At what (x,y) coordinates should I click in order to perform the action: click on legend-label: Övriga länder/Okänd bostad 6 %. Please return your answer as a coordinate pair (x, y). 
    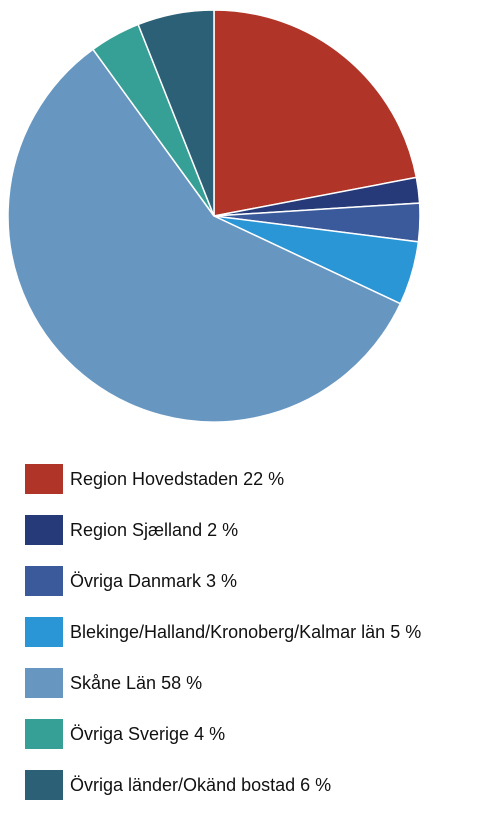
    Looking at the image, I should click on (200, 785).